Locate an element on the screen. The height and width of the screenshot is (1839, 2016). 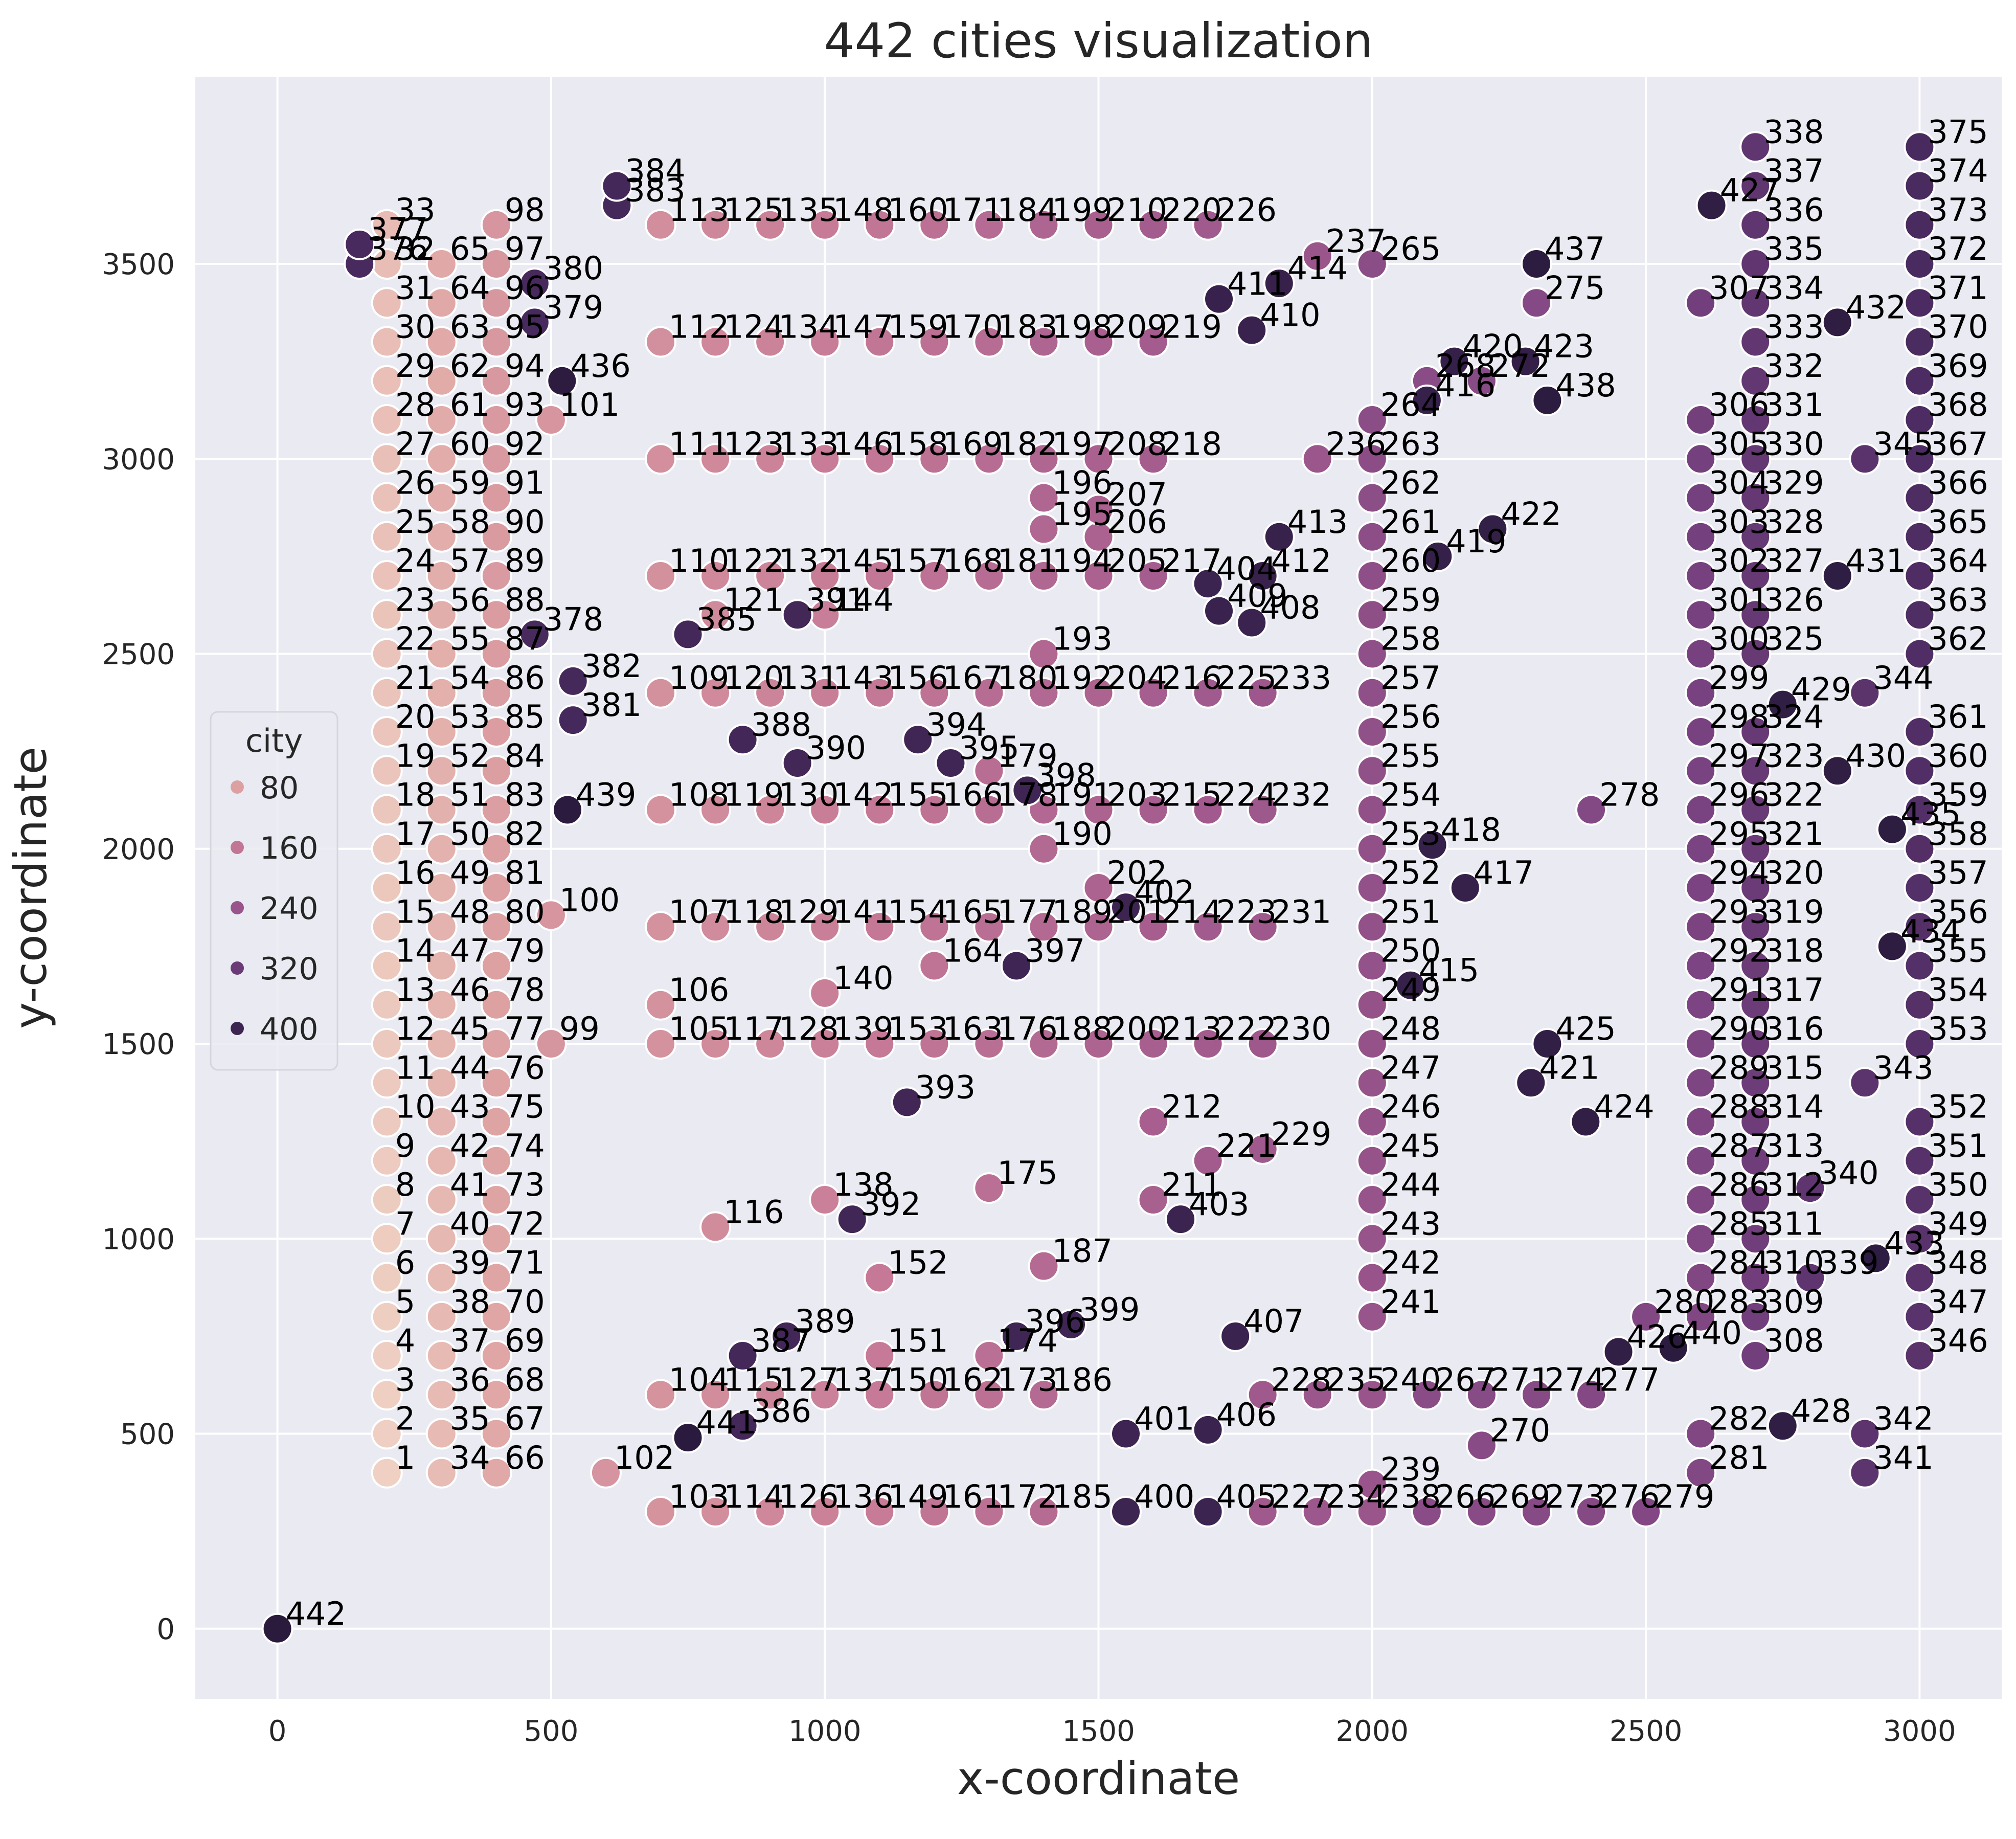
city-label: 440 is located at coordinates (1712, 1333).